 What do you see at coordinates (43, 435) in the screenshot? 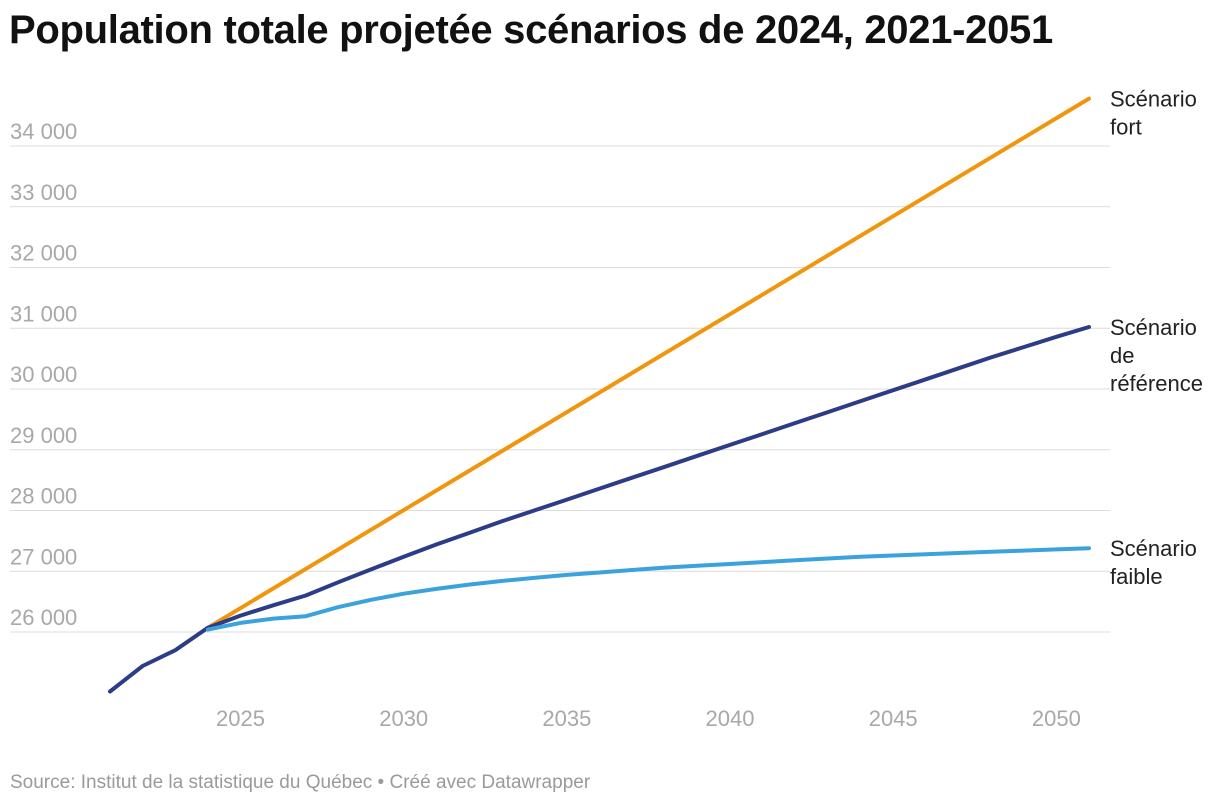
I see `y-tick-label: 29 000` at bounding box center [43, 435].